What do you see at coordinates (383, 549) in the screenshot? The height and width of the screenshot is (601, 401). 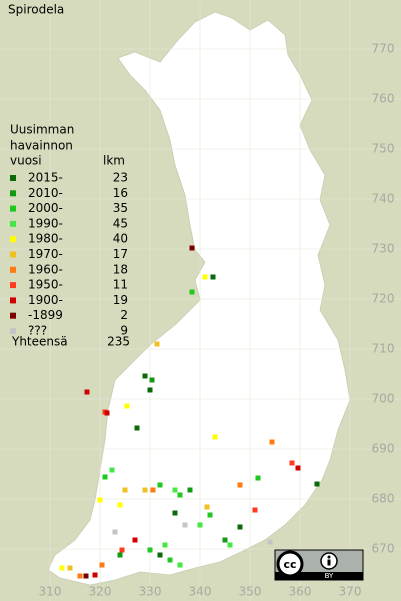 I see `y-tick-label: 670` at bounding box center [383, 549].